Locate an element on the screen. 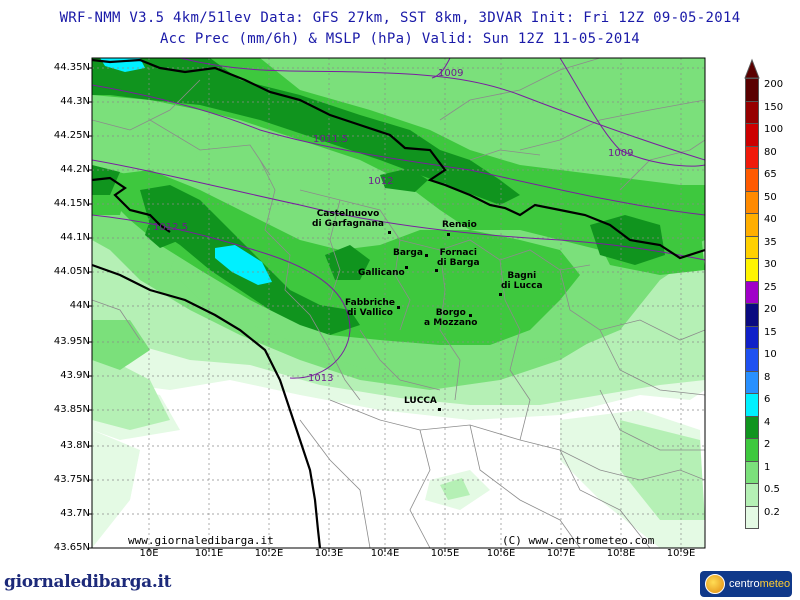  lat-label: 44.15N is located at coordinates (71, 203).